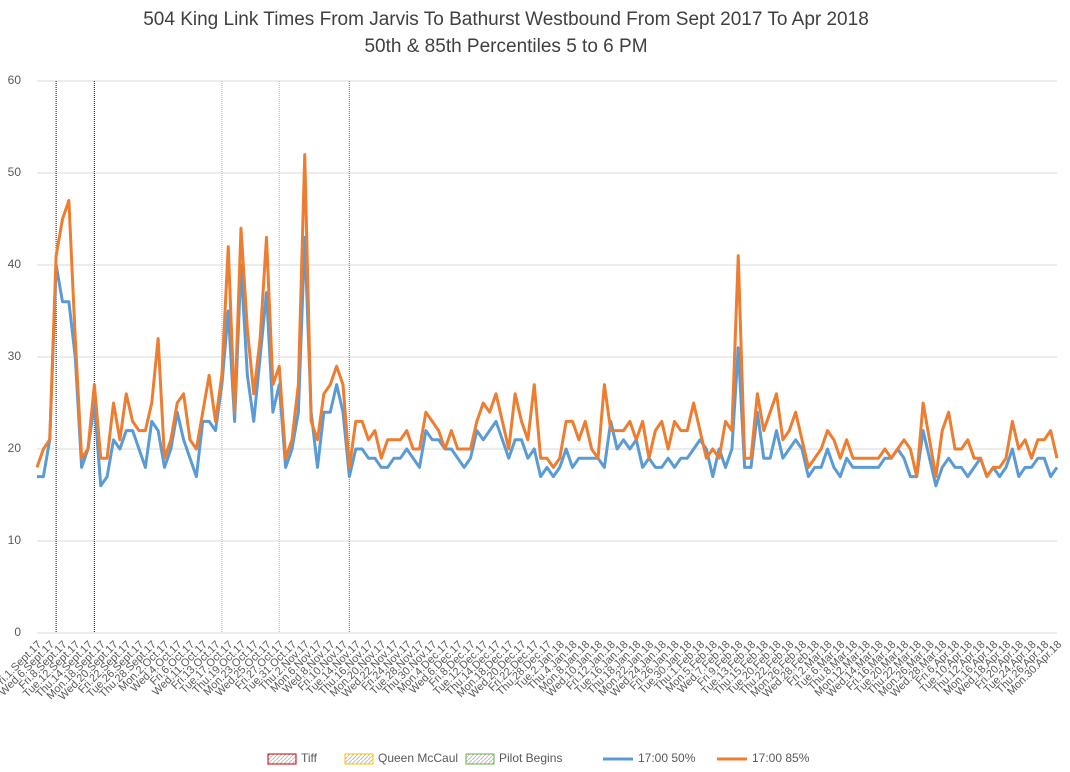  I want to click on y-tick-label: 30, so click(15, 356).